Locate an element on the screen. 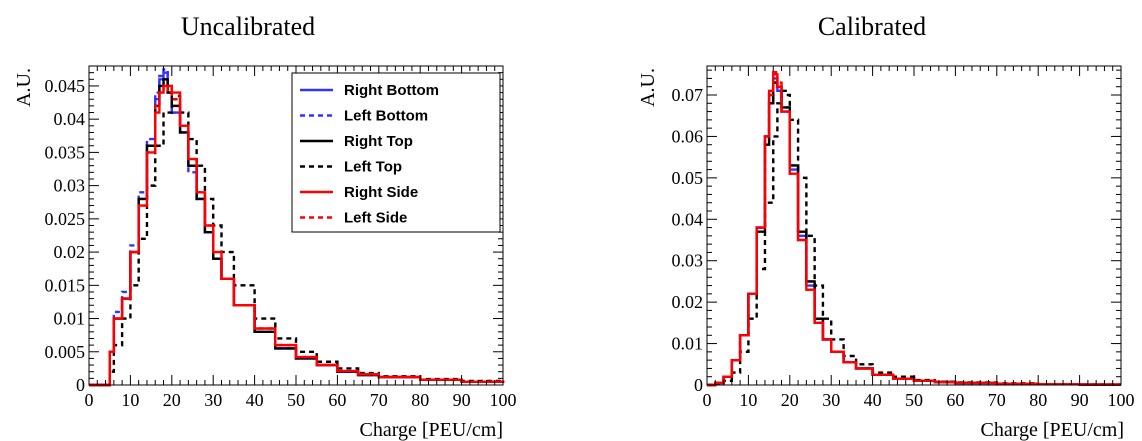 The width and height of the screenshot is (1142, 441). y-tick-label: 0.07 is located at coordinates (688, 95).